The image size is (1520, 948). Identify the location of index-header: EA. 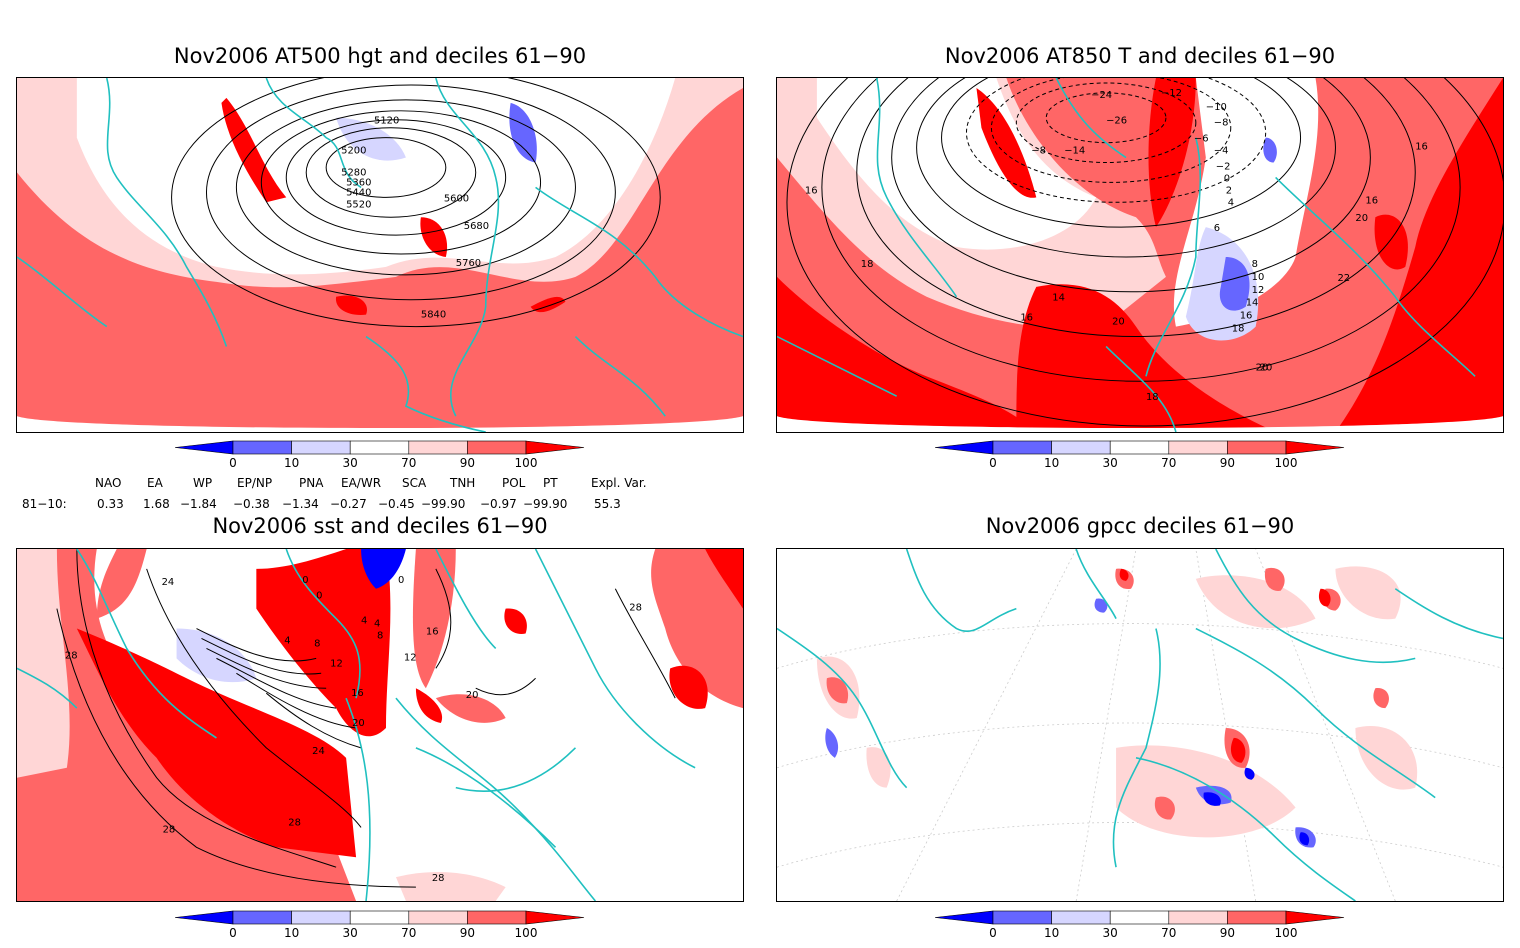
(155, 483).